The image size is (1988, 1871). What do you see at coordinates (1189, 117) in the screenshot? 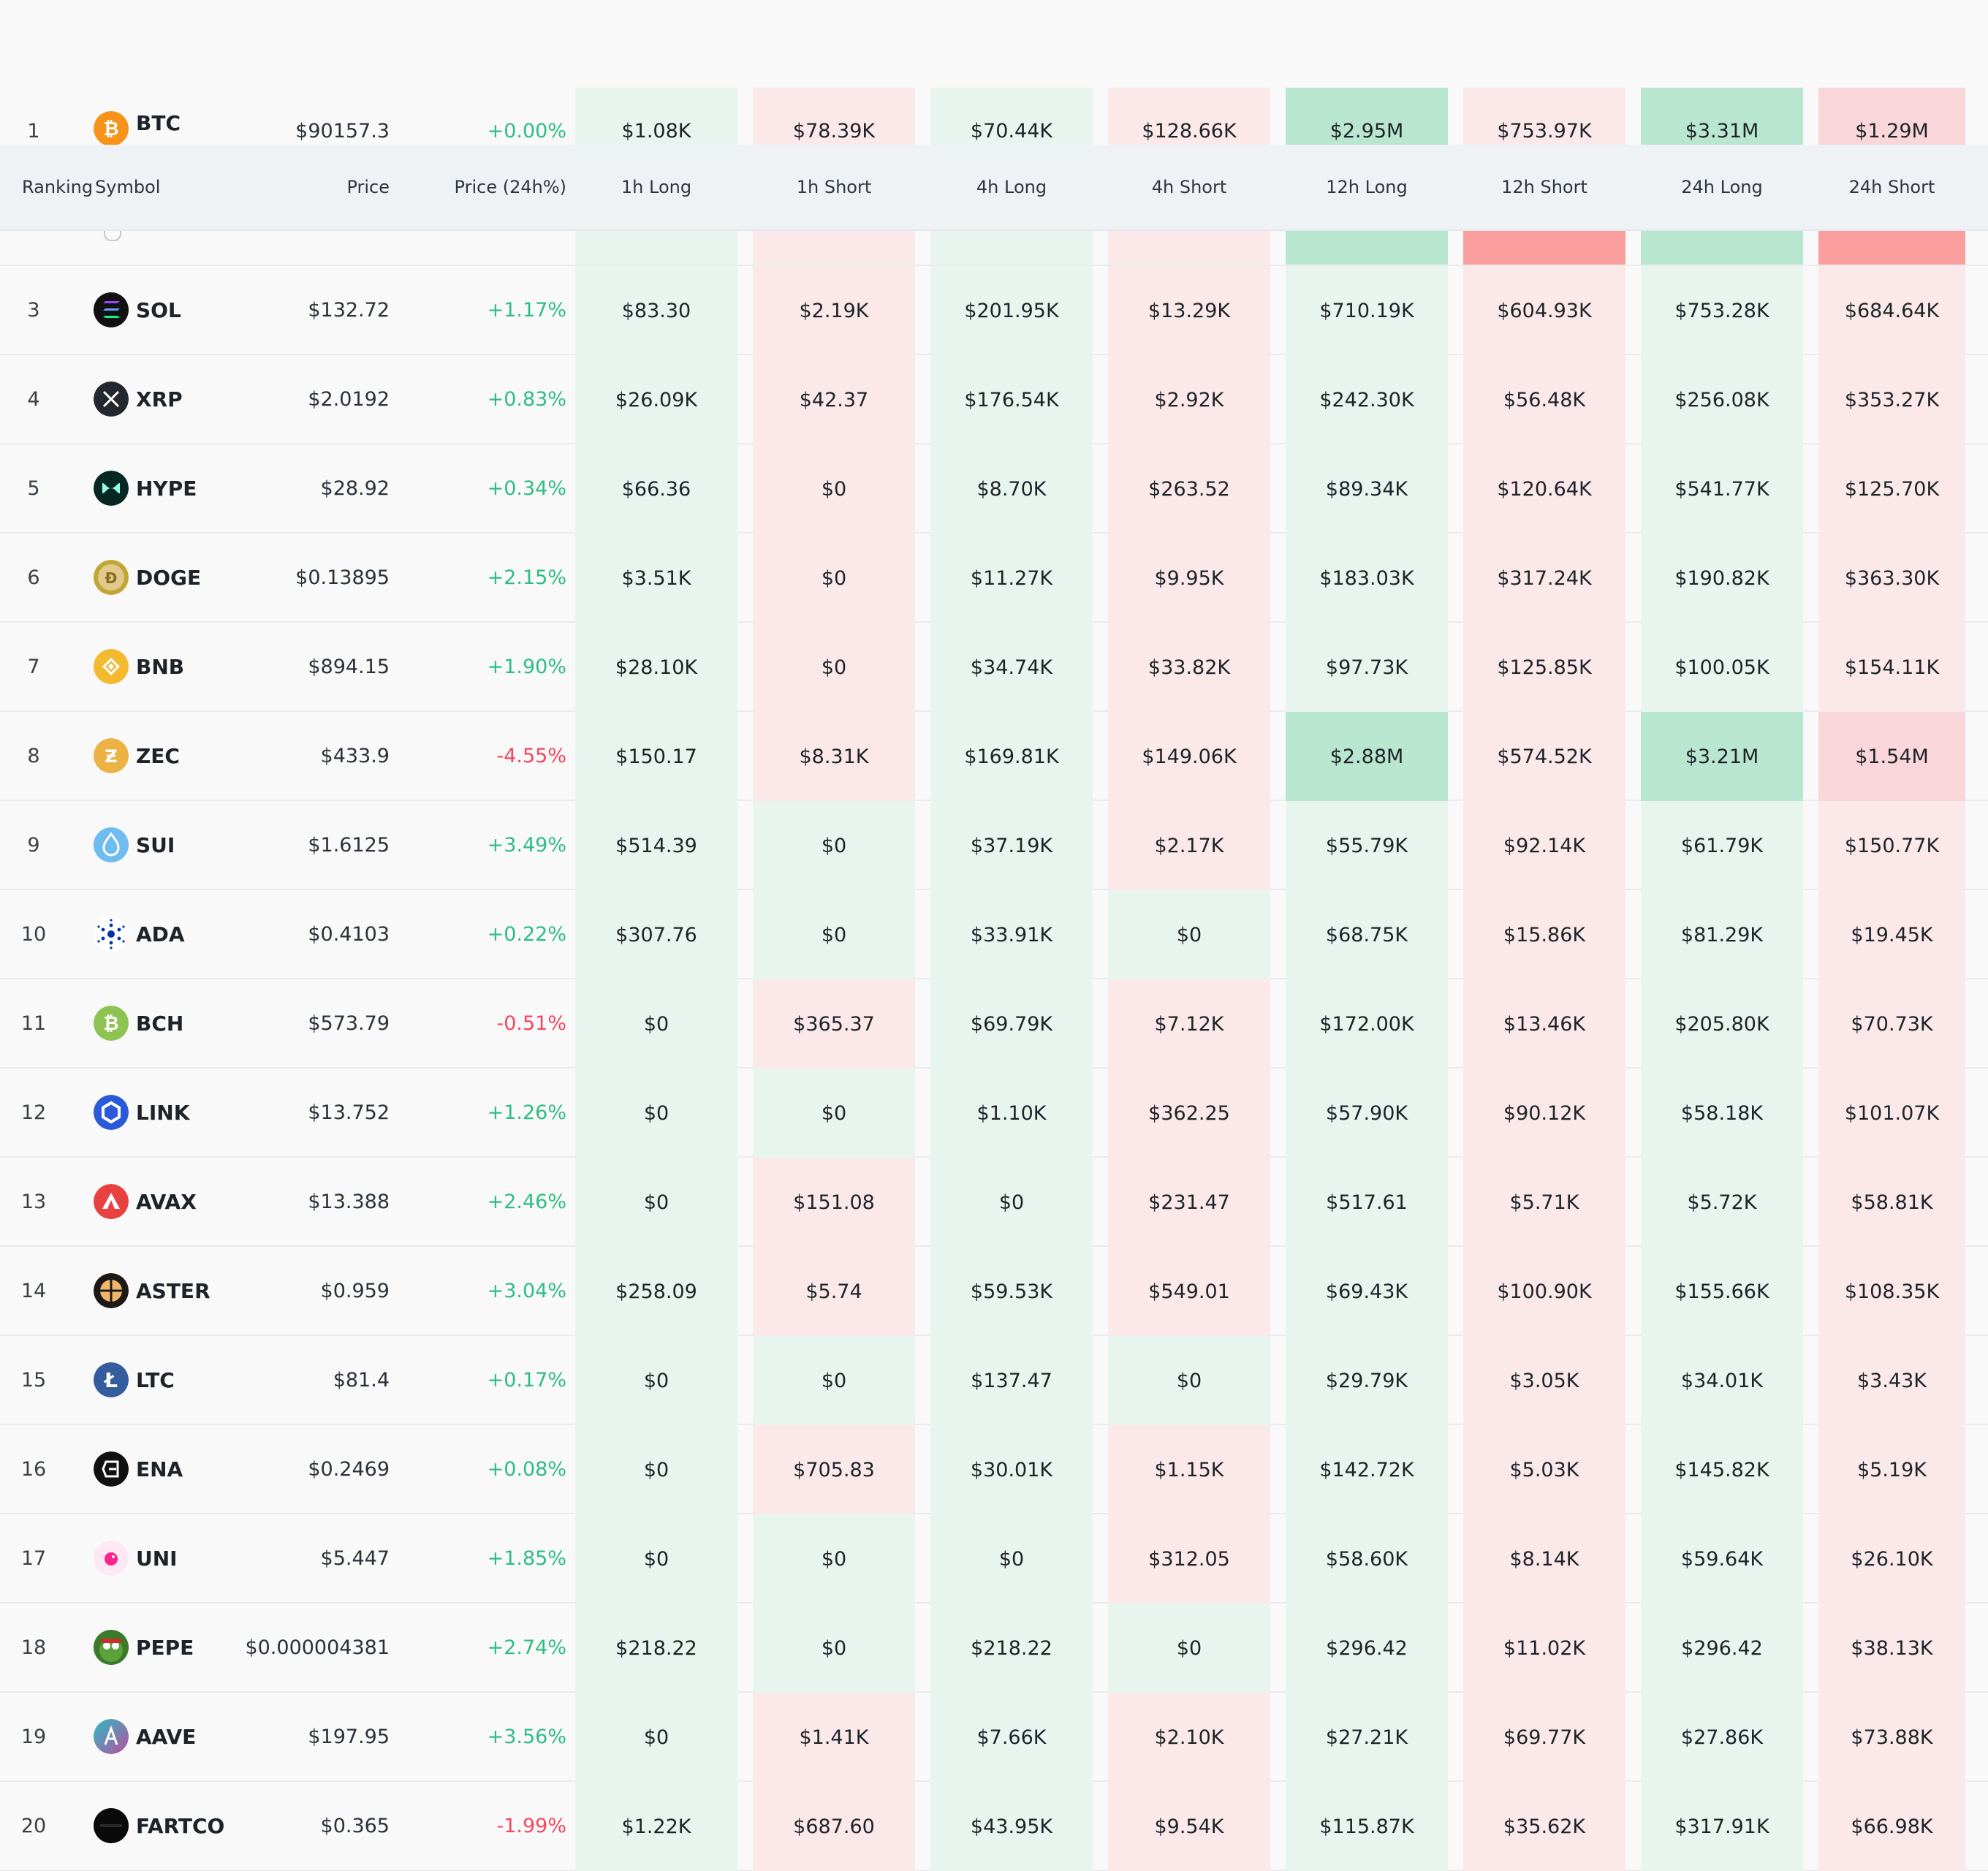
I see `value-cell: $128.66K` at bounding box center [1189, 117].